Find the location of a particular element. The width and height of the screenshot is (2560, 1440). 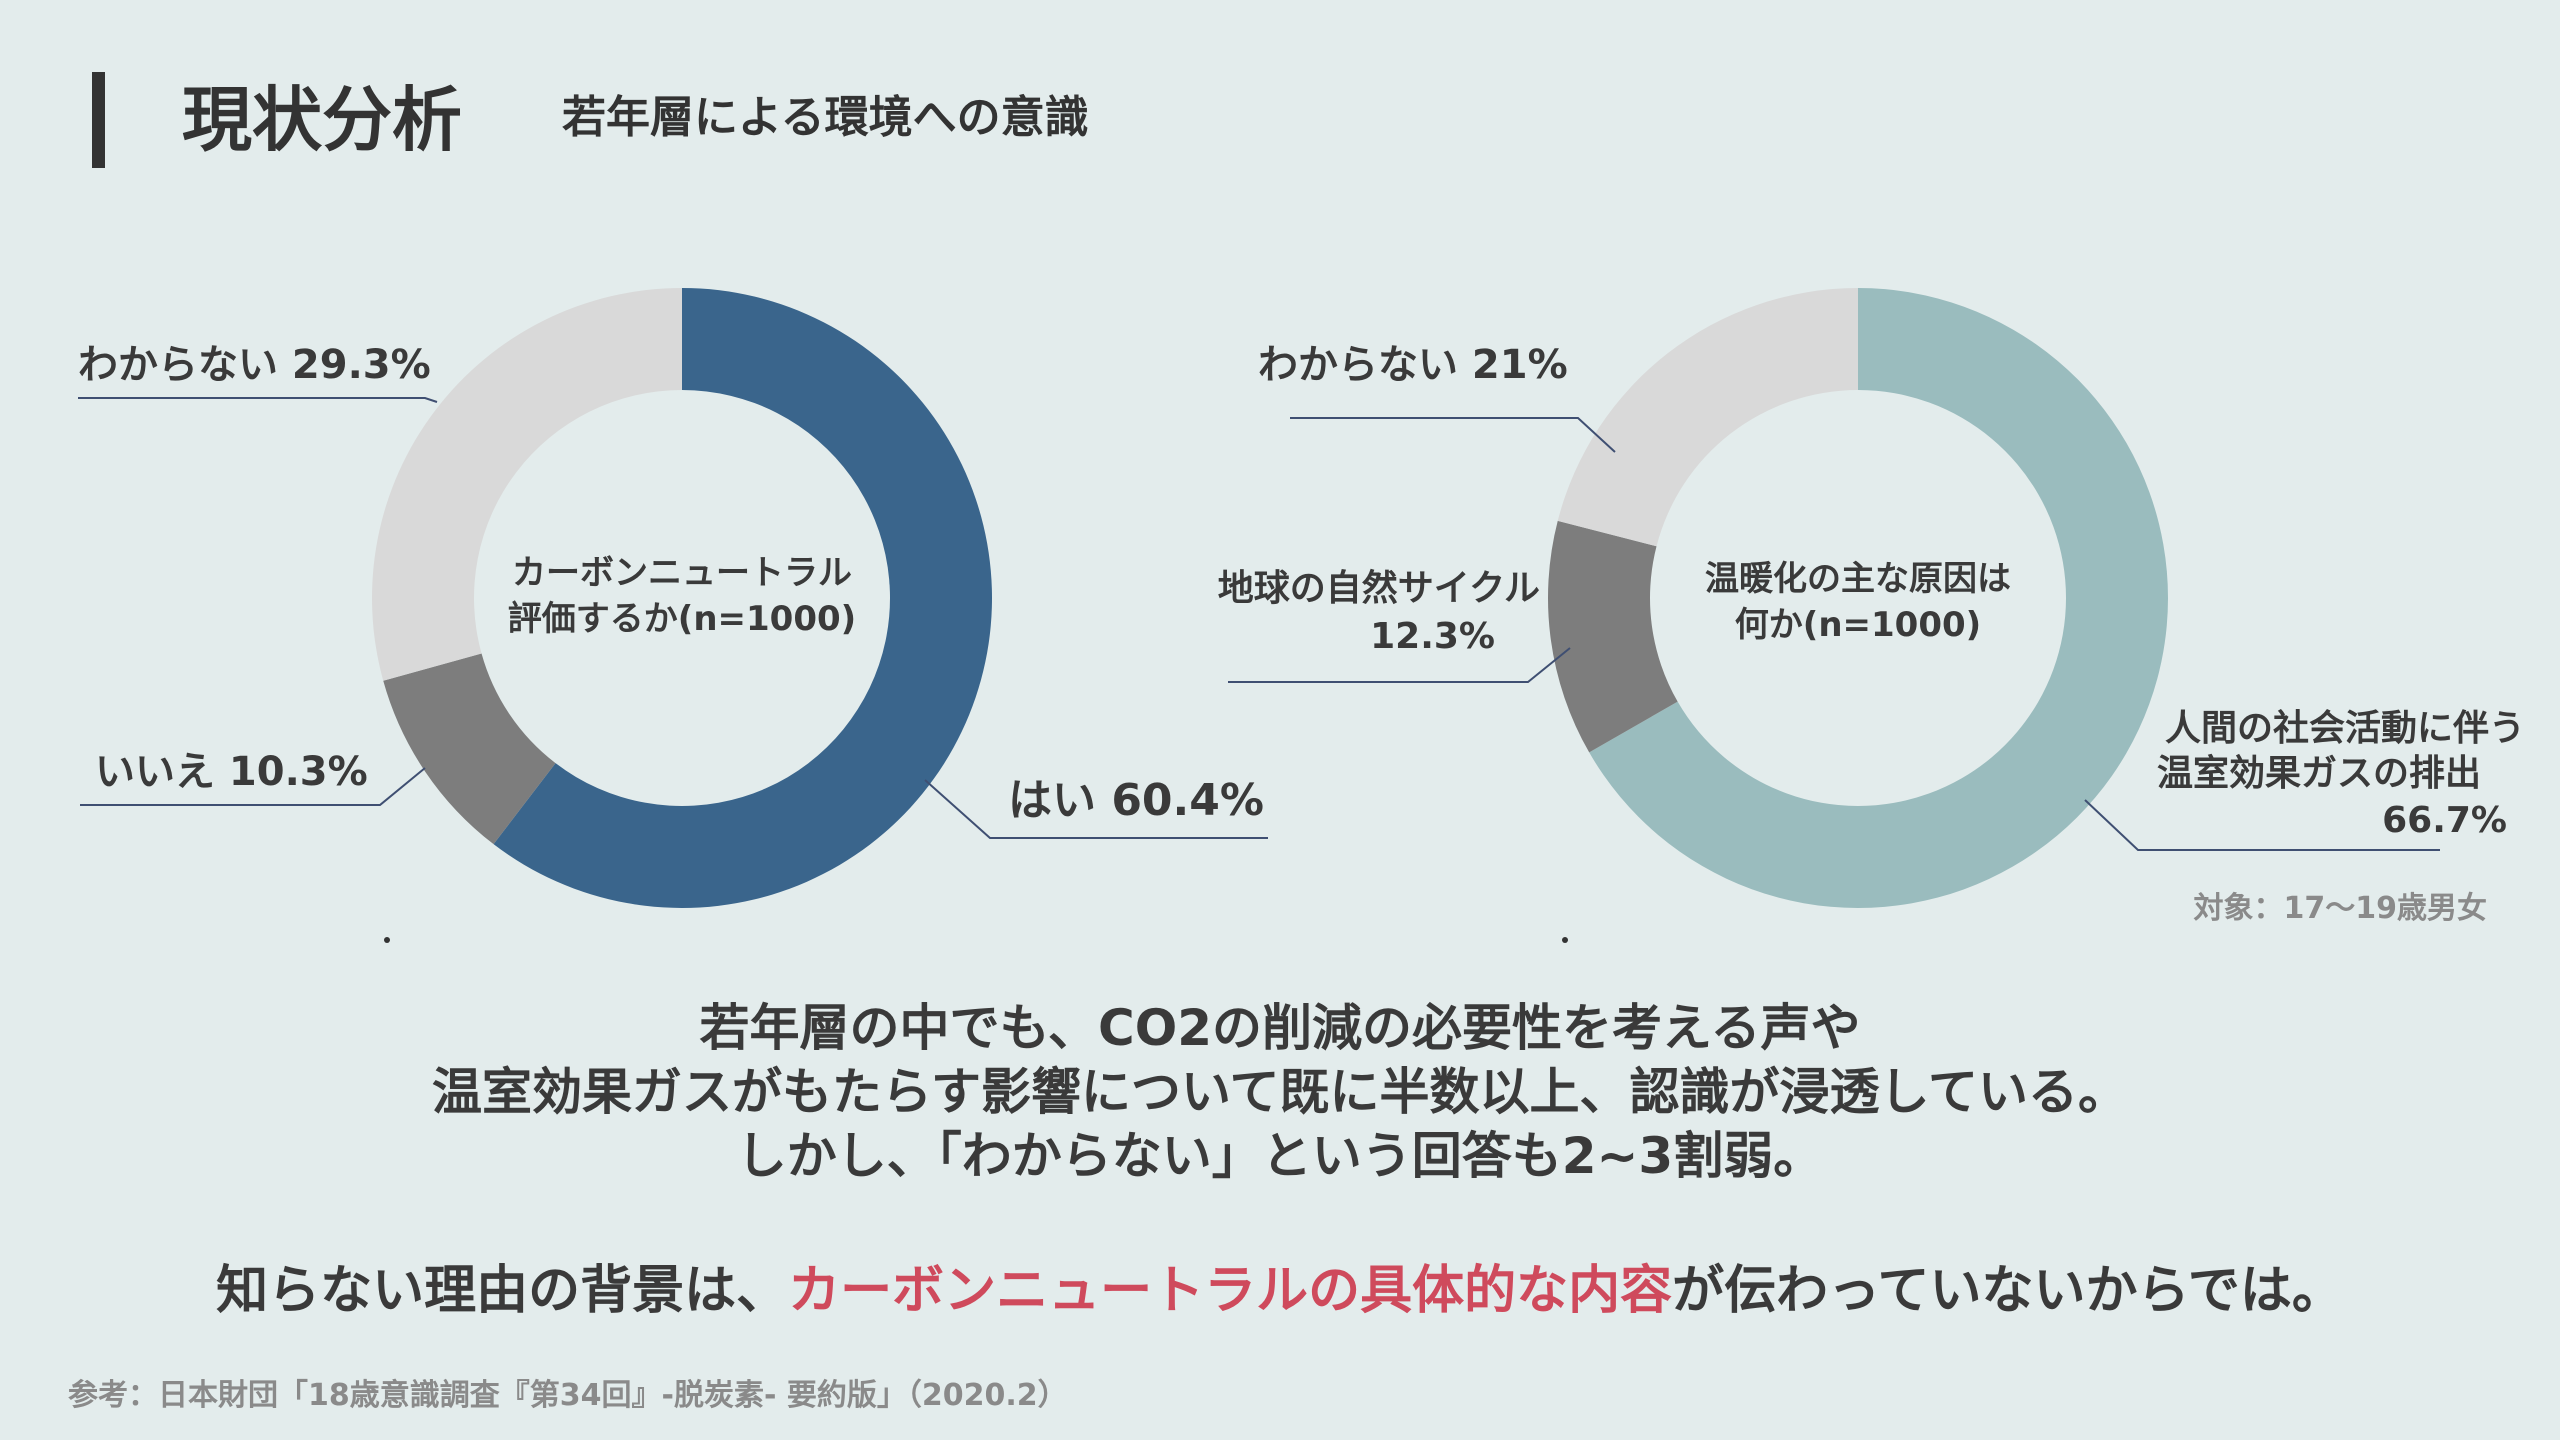

title-accent-bar is located at coordinates (98, 120).